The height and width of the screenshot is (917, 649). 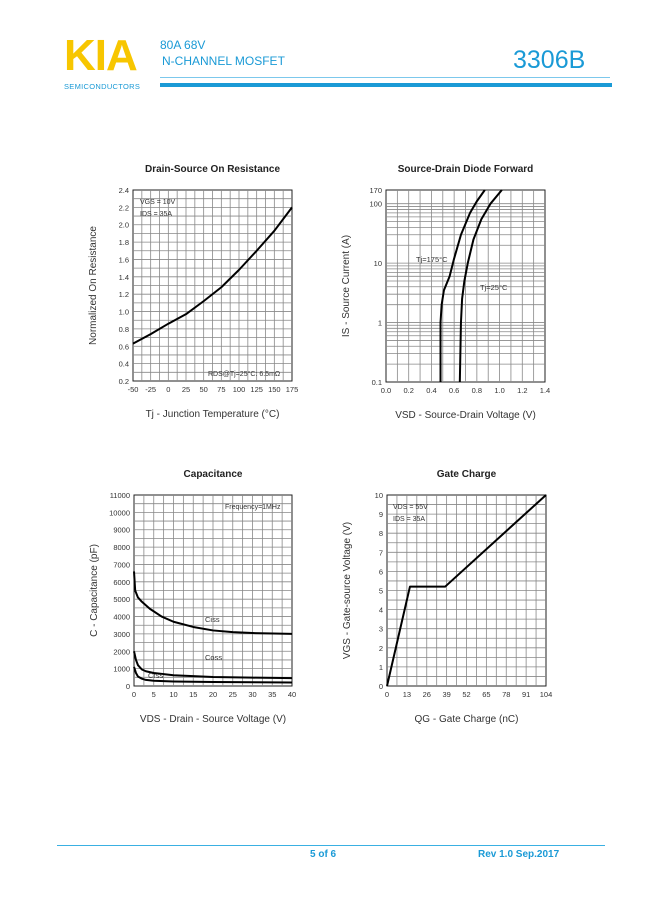 What do you see at coordinates (549, 60) in the screenshot?
I see `part-number: 3306B` at bounding box center [549, 60].